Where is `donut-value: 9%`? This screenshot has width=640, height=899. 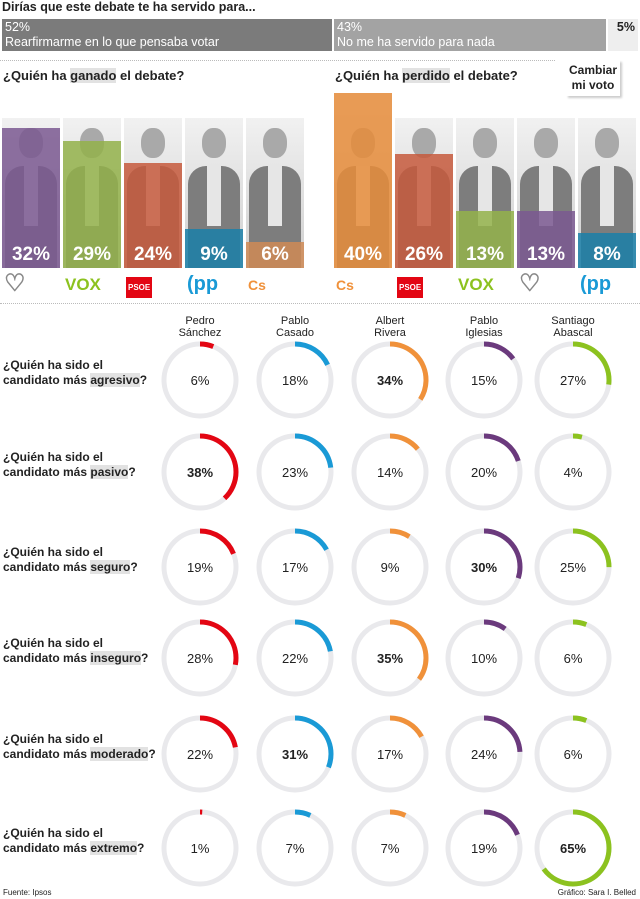 donut-value: 9% is located at coordinates (390, 567).